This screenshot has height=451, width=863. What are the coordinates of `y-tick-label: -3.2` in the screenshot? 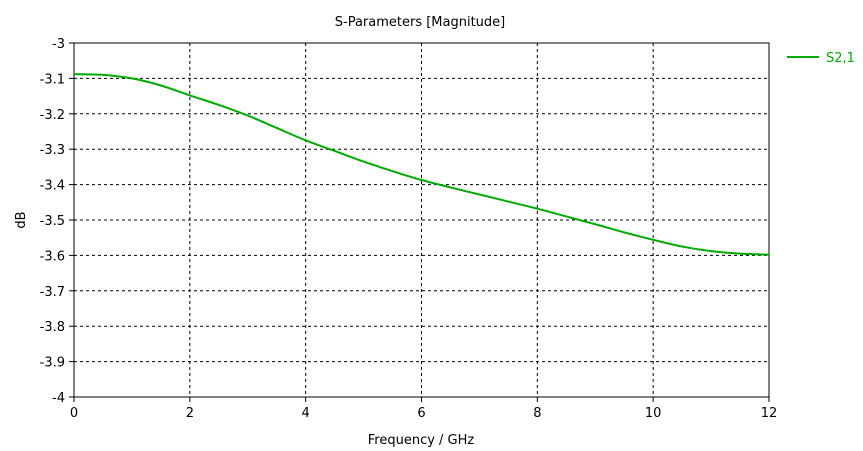 It's located at (52, 115).